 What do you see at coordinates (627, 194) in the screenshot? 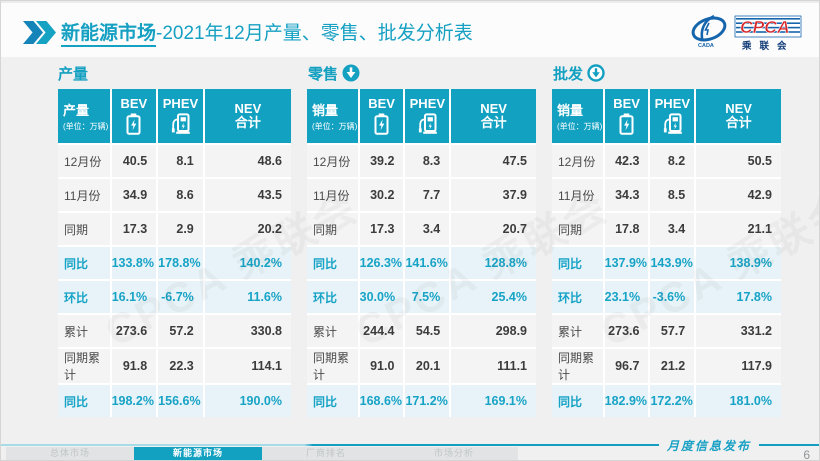
I see `cell-bev-value: 34.3` at bounding box center [627, 194].